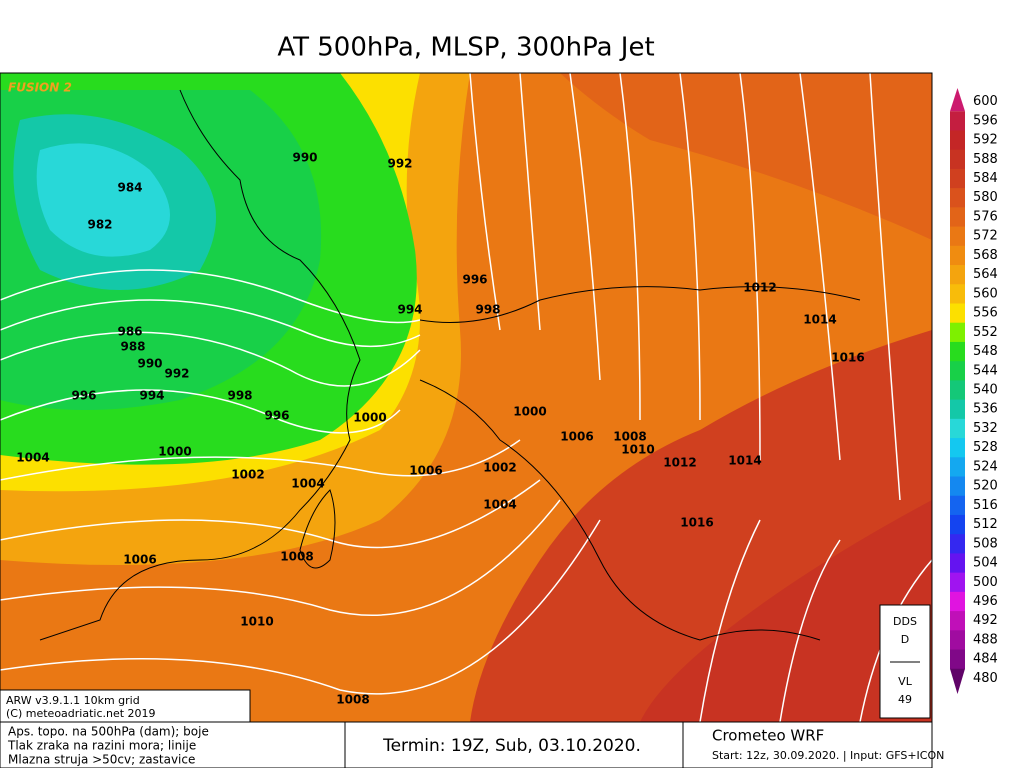 This screenshot has height=772, width=1024. Describe the element at coordinates (985, 178) in the screenshot. I see `colorbar-label: 584` at that location.